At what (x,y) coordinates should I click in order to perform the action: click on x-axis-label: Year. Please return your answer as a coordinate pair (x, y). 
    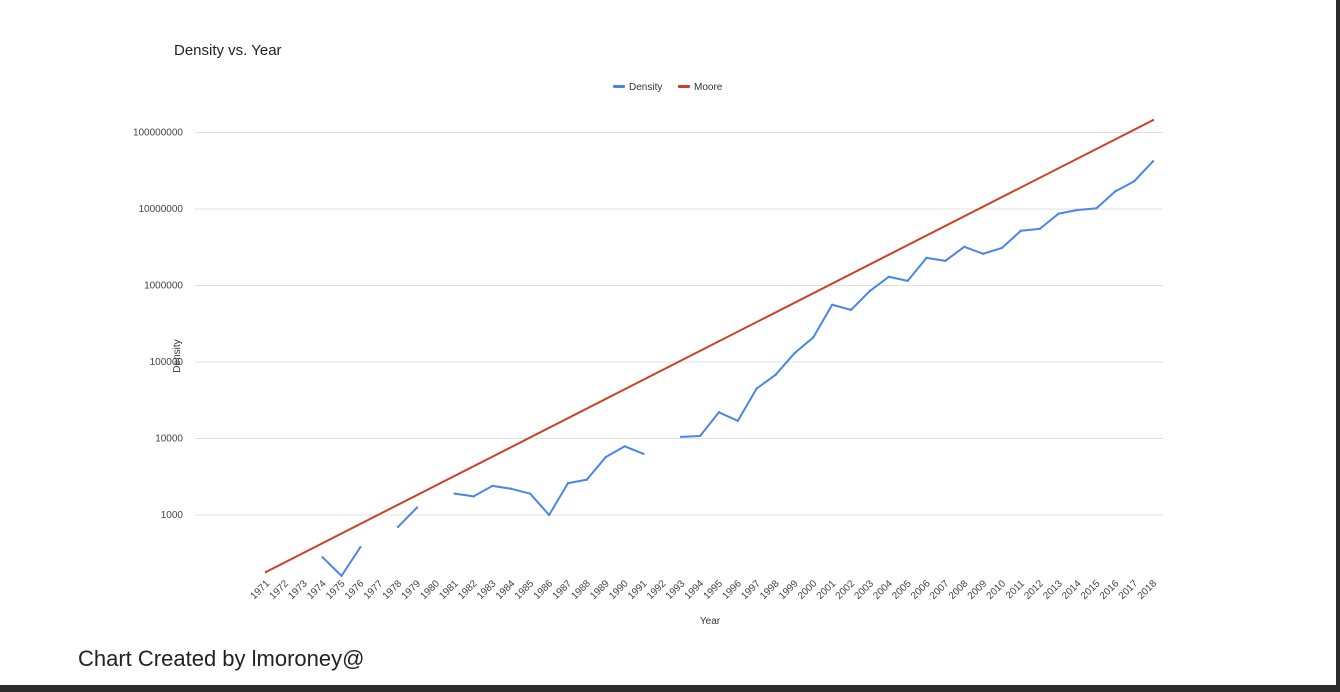
    Looking at the image, I should click on (710, 621).